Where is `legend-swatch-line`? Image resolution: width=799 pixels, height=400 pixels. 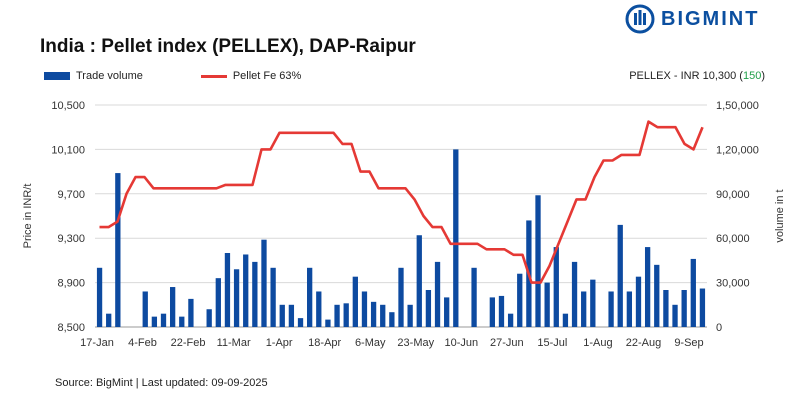 legend-swatch-line is located at coordinates (213, 76).